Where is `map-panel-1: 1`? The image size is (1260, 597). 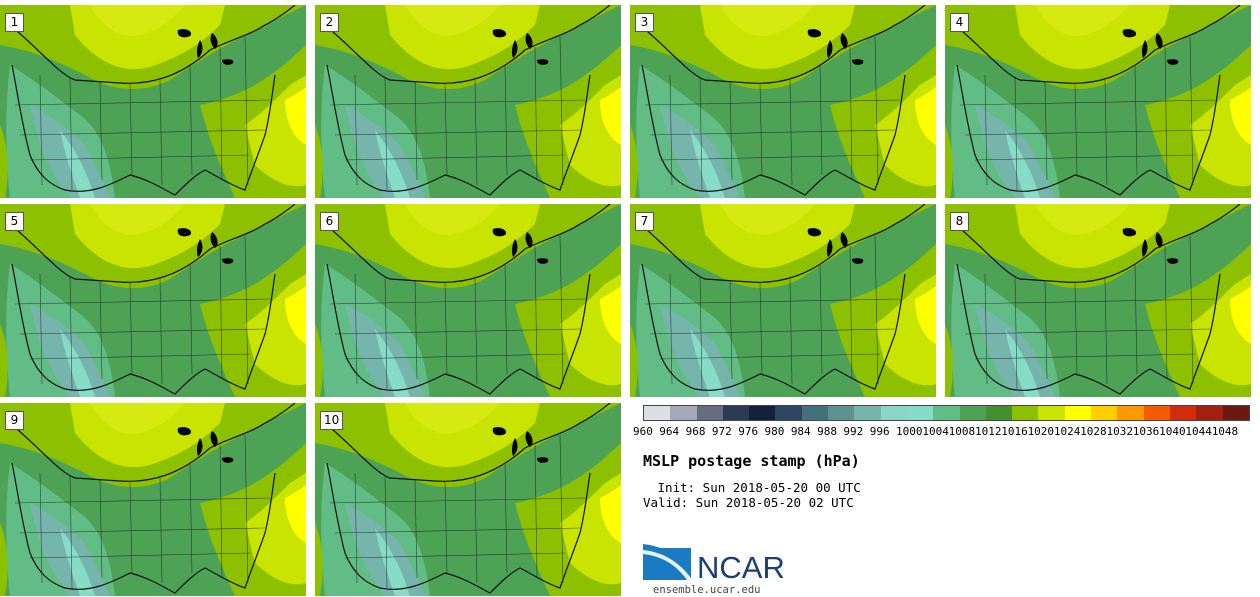 map-panel-1: 1 is located at coordinates (153, 101).